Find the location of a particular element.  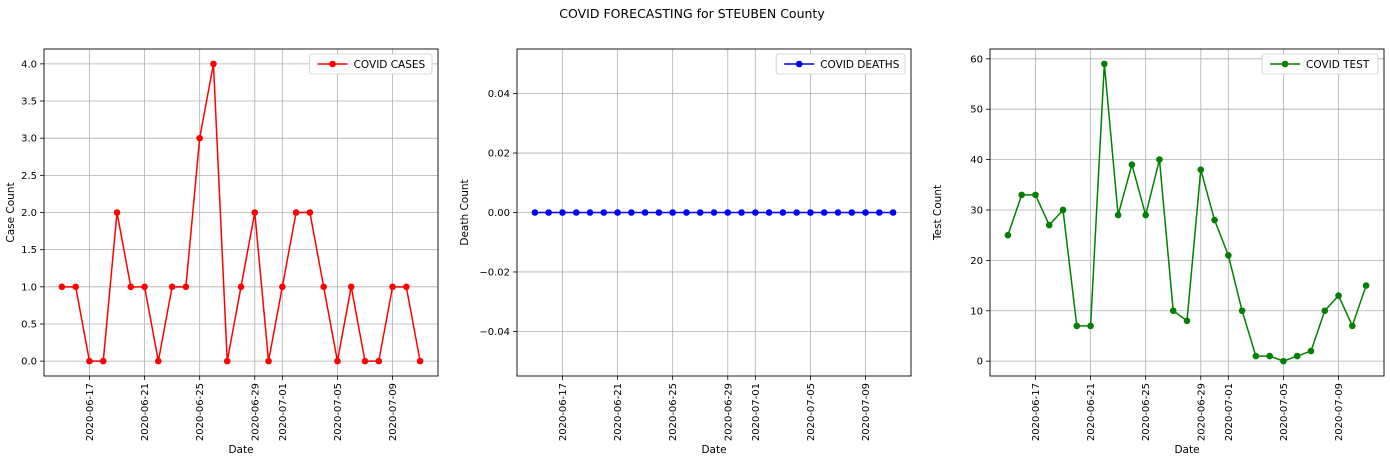

x-axis-label: Date is located at coordinates (240, 450).